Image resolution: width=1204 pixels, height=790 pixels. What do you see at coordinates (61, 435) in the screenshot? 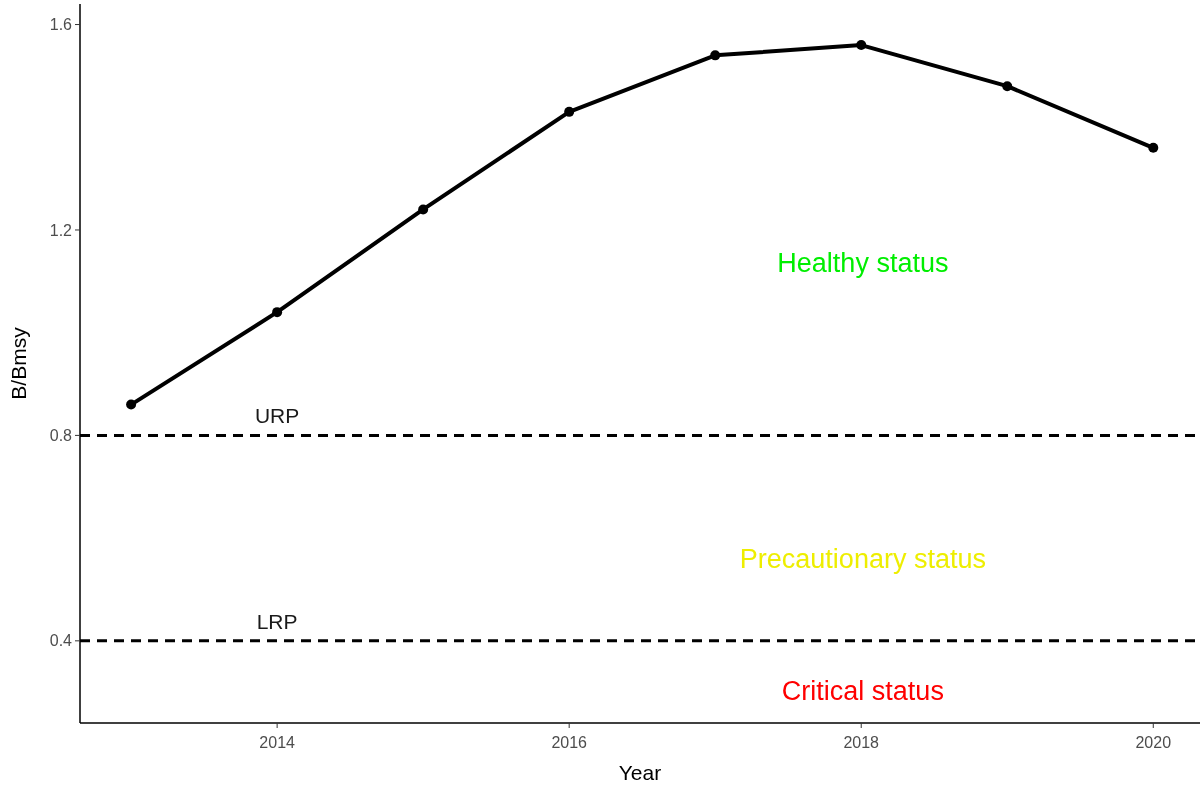
I see `y-tick-label: 0.8` at bounding box center [61, 435].